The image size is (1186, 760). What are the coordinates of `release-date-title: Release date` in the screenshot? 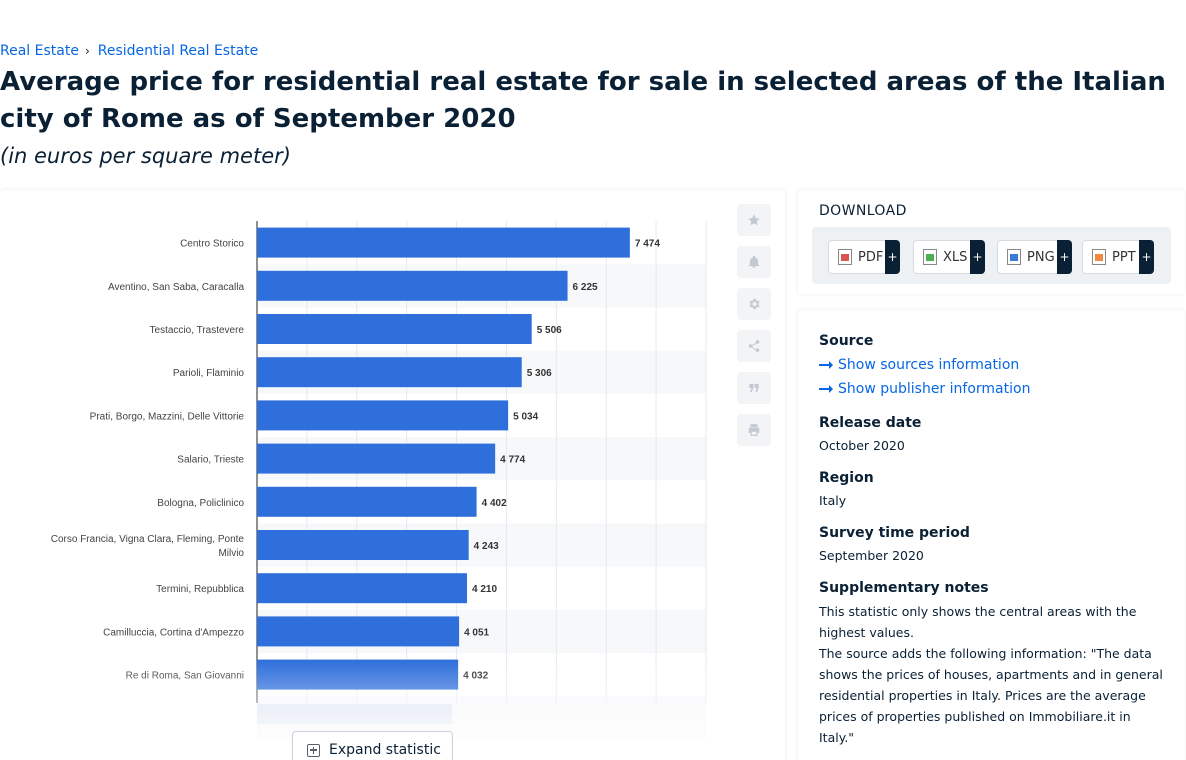 It's located at (870, 423).